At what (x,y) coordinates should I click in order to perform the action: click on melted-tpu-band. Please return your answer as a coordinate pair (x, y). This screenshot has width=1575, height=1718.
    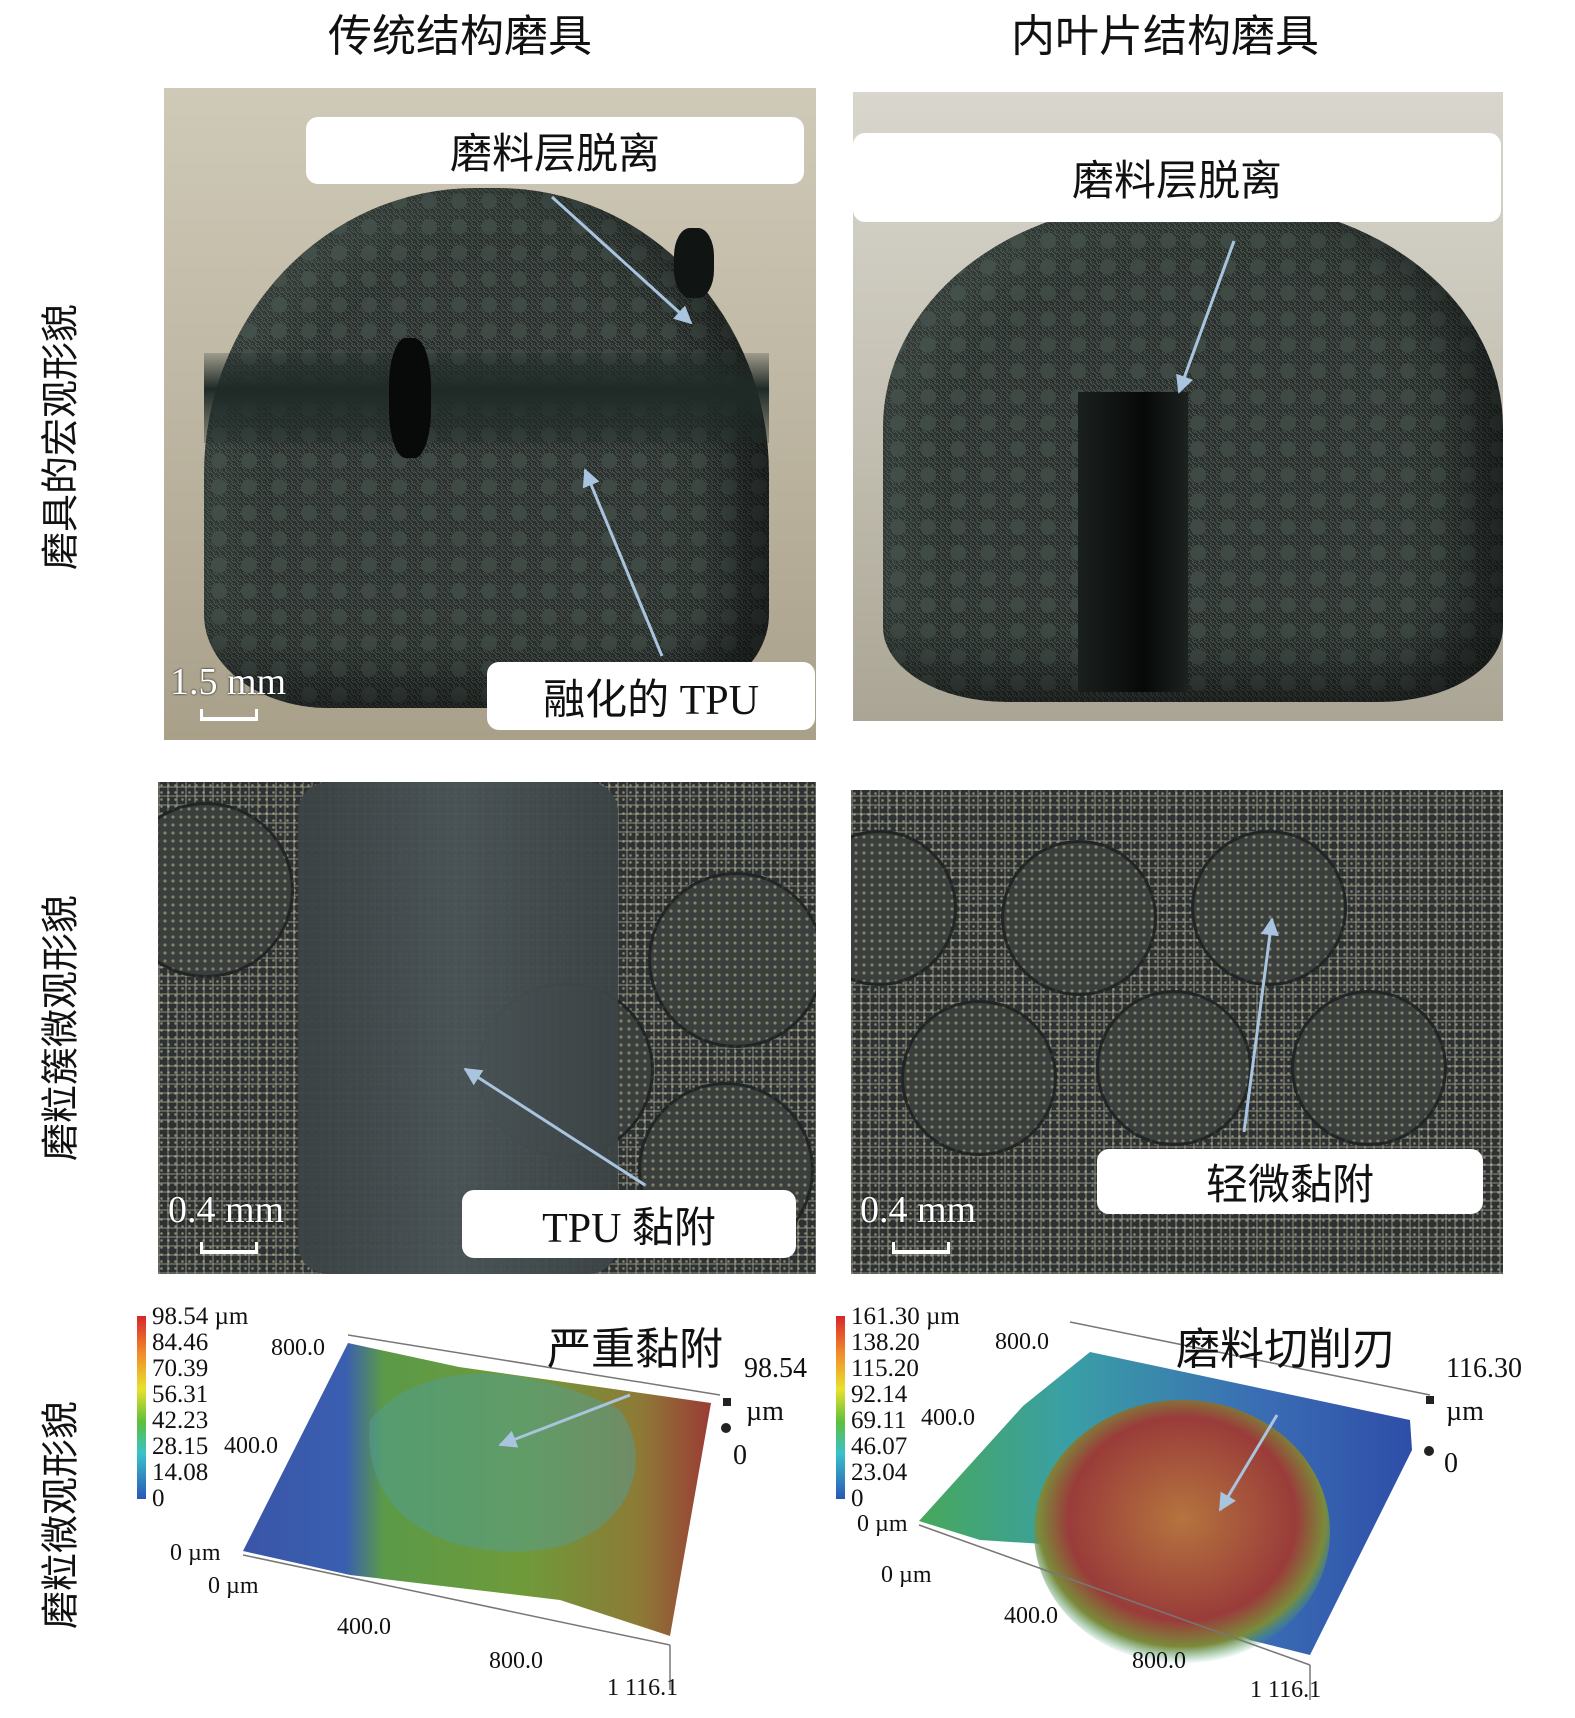
    Looking at the image, I should click on (486, 398).